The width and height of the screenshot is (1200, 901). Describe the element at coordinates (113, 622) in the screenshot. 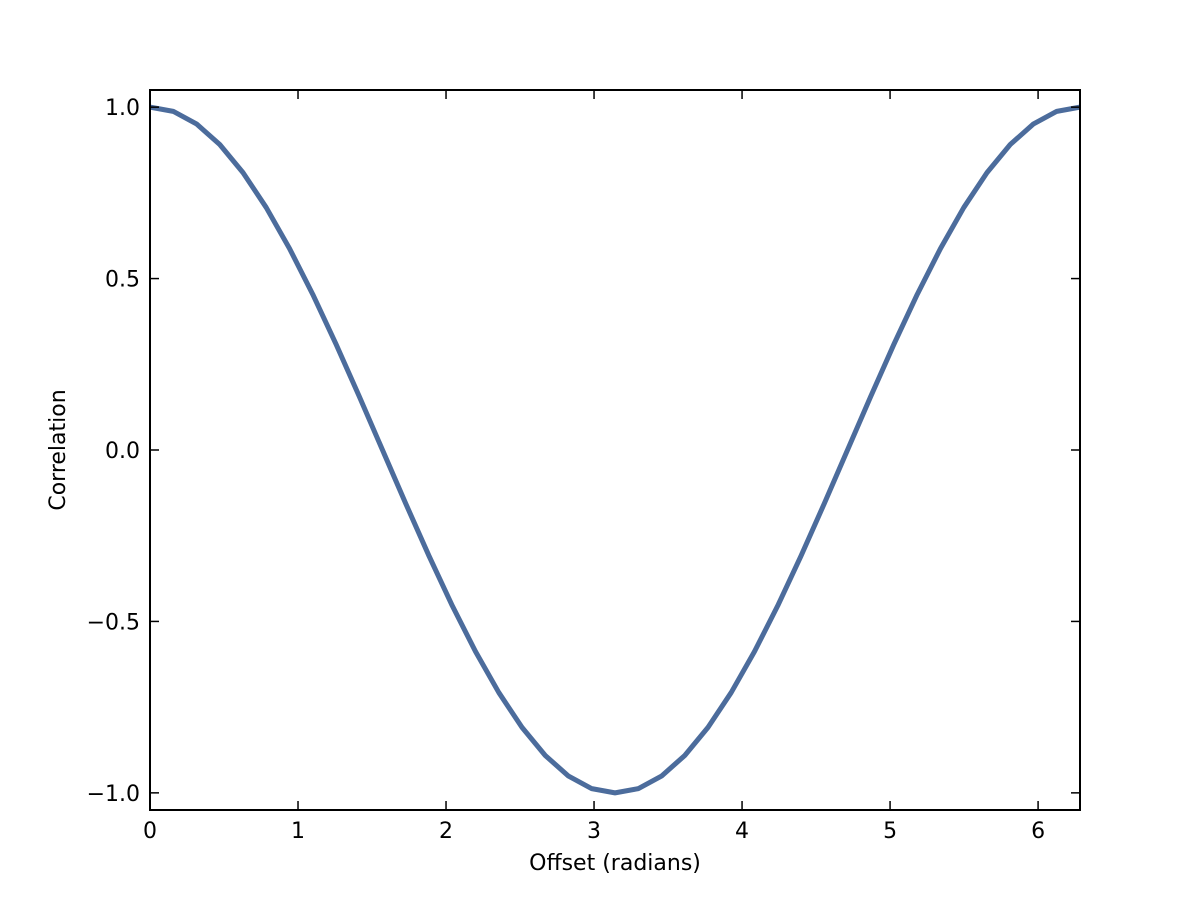

I see `y-tick-label: −0.5` at that location.